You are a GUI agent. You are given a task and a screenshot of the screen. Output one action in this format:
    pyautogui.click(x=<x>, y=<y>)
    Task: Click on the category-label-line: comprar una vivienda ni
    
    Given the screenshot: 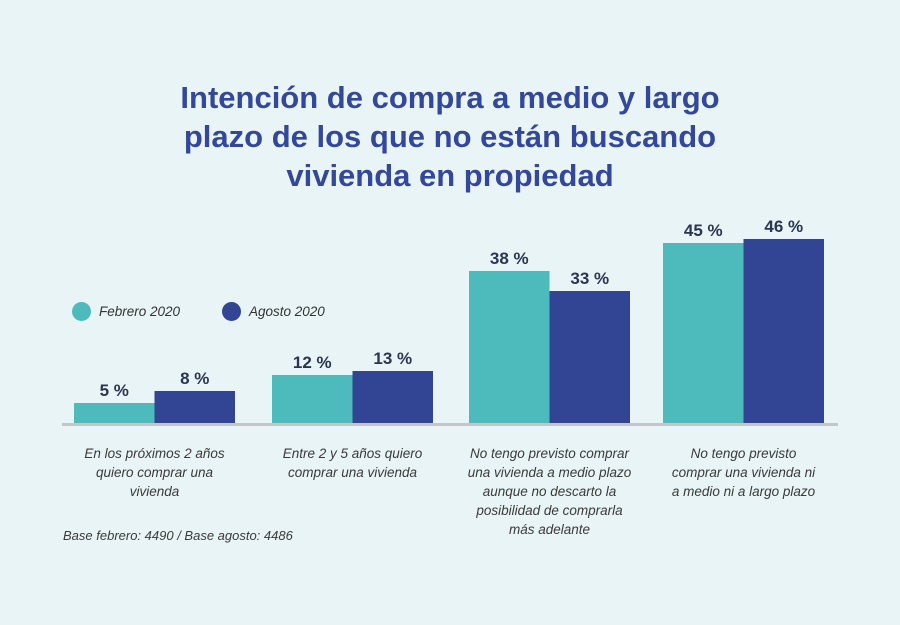 What is the action you would take?
    pyautogui.click(x=743, y=472)
    